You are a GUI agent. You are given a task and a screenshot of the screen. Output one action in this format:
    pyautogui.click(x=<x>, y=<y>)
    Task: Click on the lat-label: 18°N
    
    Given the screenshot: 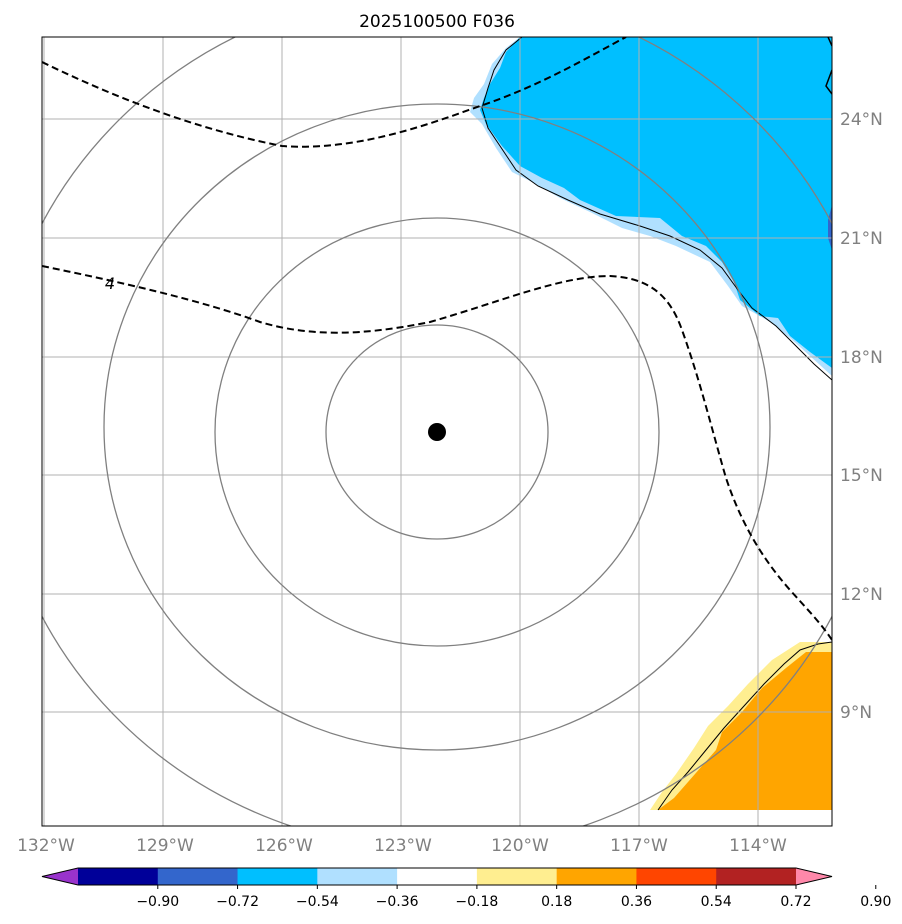 What is the action you would take?
    pyautogui.click(x=861, y=358)
    